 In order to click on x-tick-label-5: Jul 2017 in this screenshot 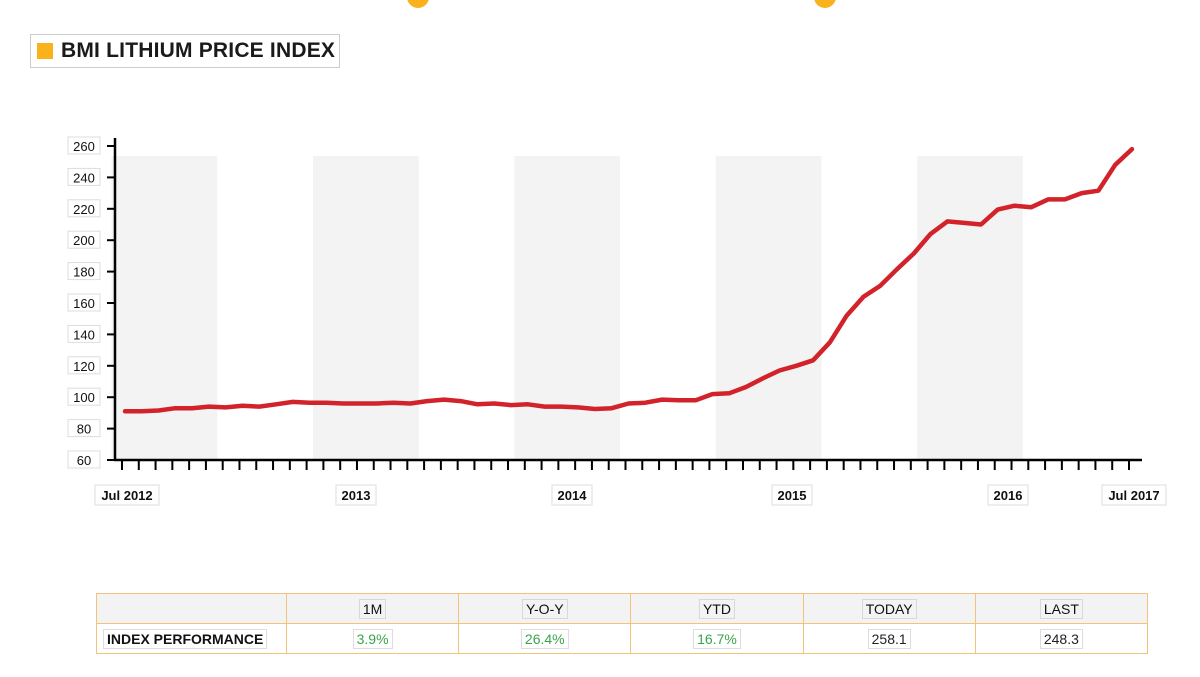, I will do `click(1133, 495)`.